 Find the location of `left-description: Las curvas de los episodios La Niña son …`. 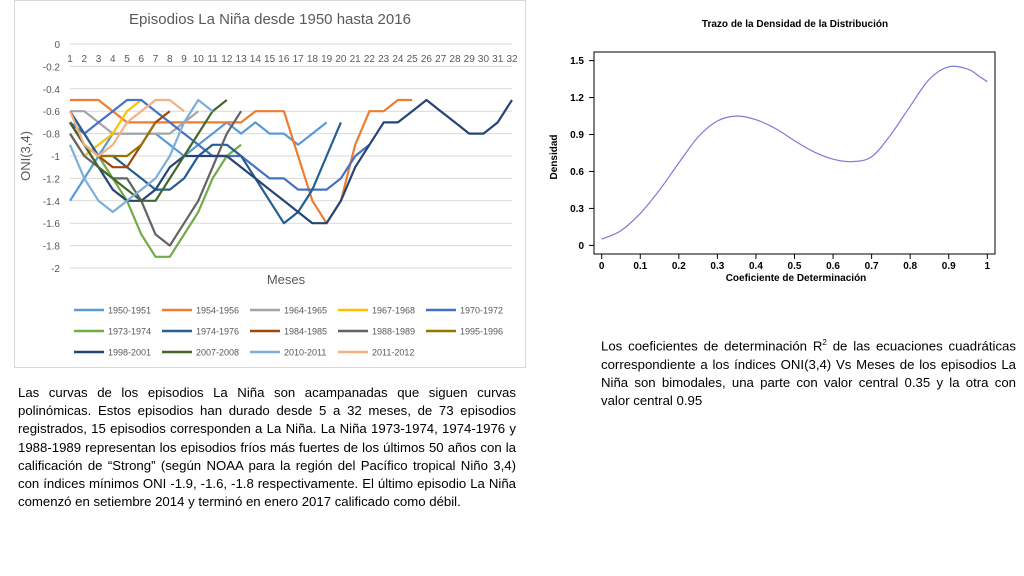

left-description: Las curvas de los episodios La Niña son … is located at coordinates (267, 447).